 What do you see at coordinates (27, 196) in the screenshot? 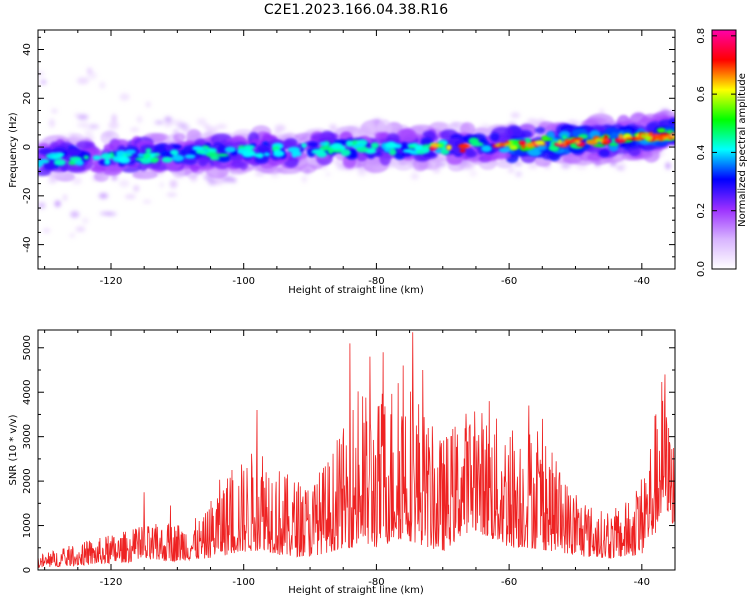
I see `y-tick-label: -20` at bounding box center [27, 196].